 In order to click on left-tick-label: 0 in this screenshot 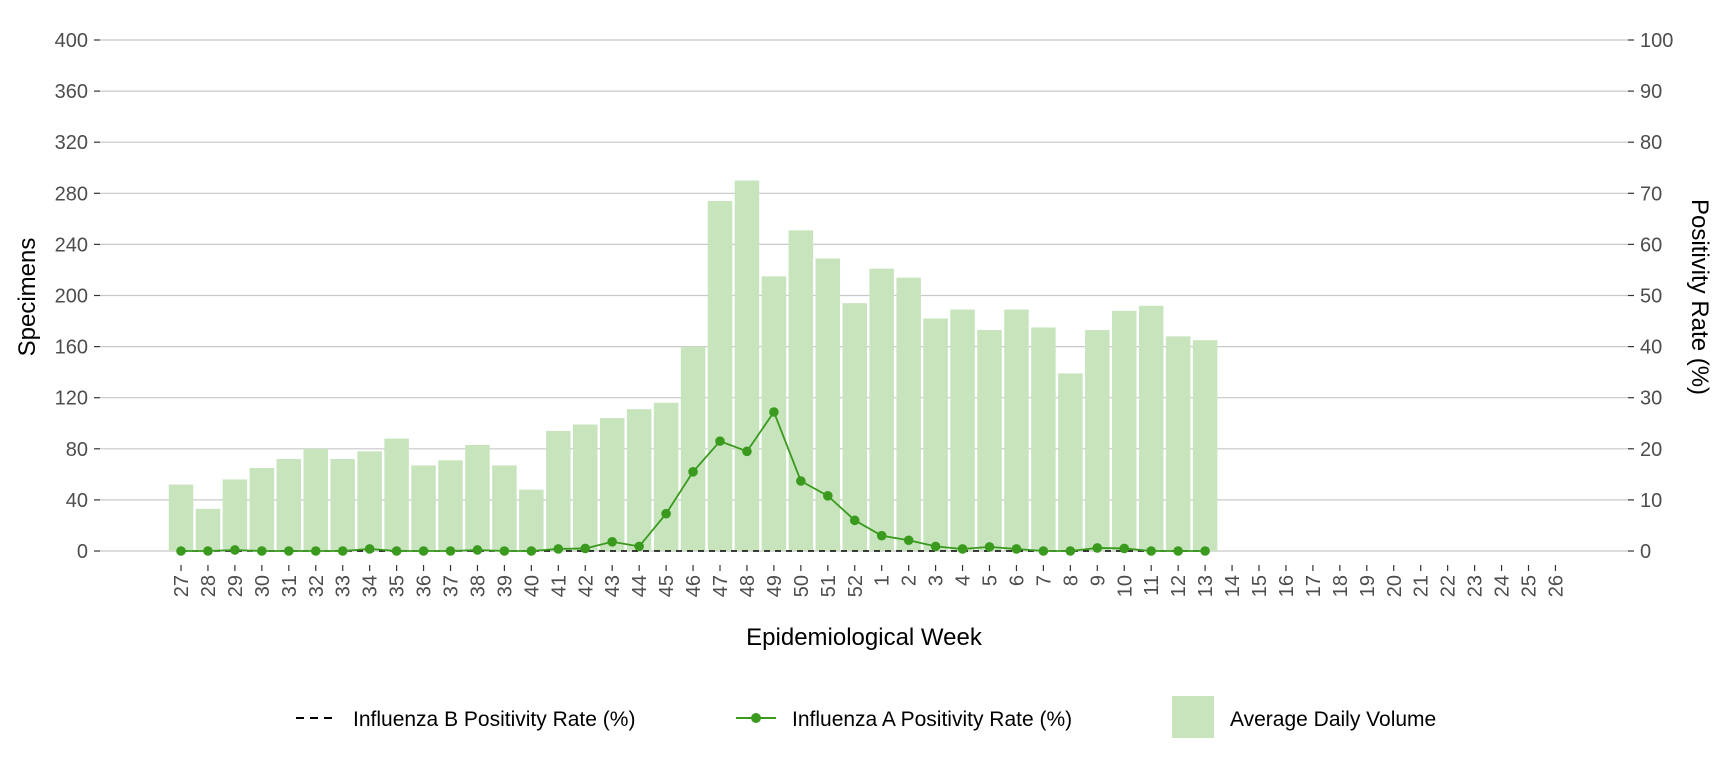, I will do `click(82, 552)`.